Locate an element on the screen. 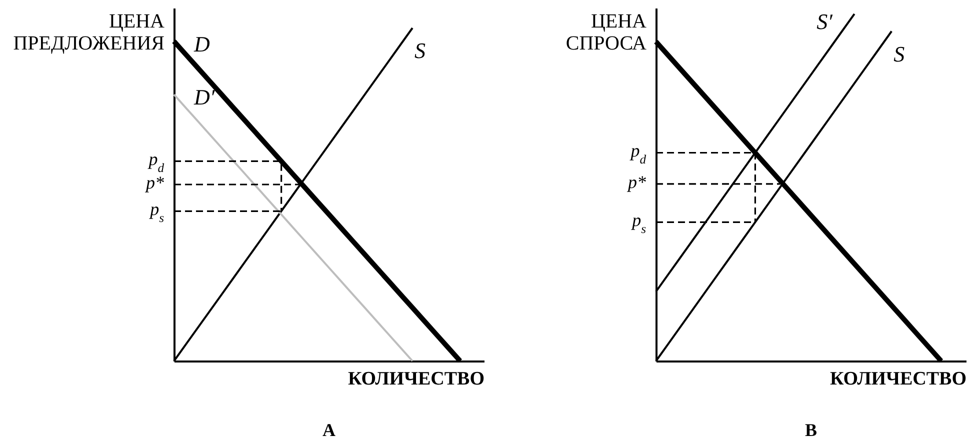 Image resolution: width=970 pixels, height=442 pixels. text: B is located at coordinates (811, 430).